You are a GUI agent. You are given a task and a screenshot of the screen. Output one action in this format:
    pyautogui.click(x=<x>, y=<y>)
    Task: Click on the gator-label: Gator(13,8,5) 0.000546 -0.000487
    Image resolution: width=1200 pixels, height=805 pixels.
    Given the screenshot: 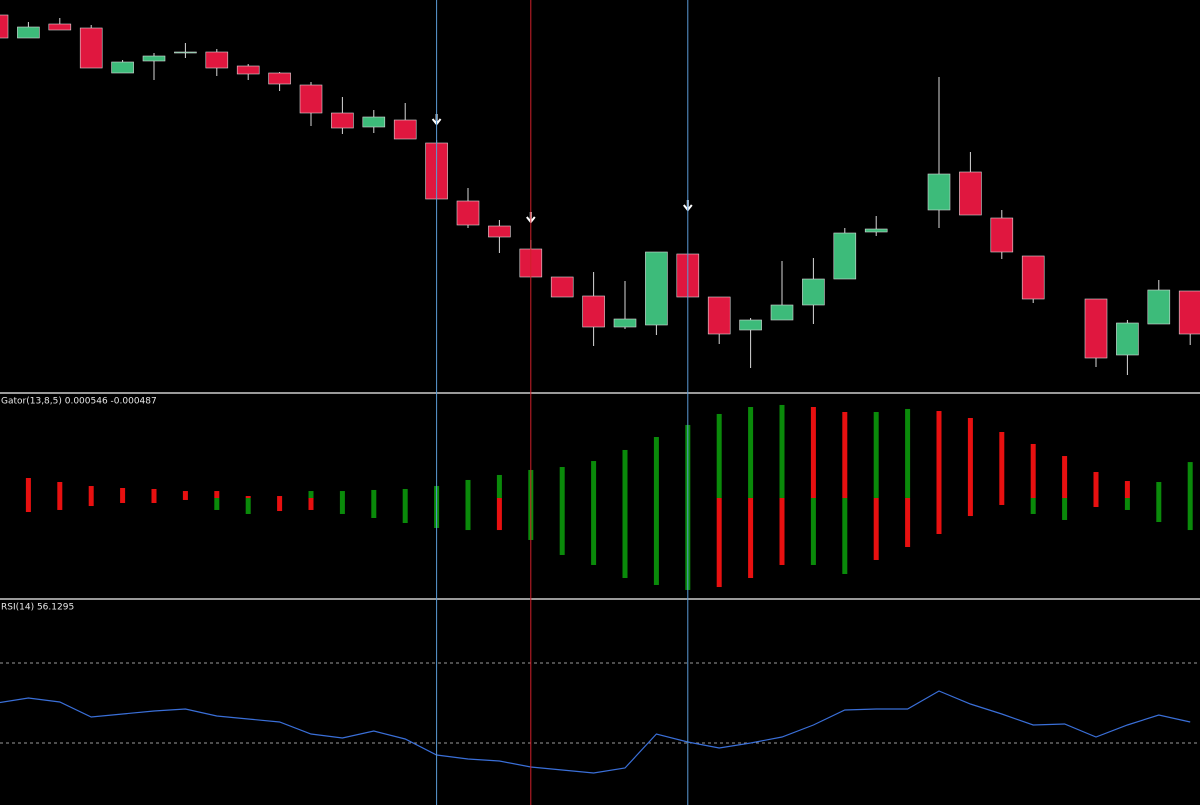 What is the action you would take?
    pyautogui.click(x=79, y=402)
    